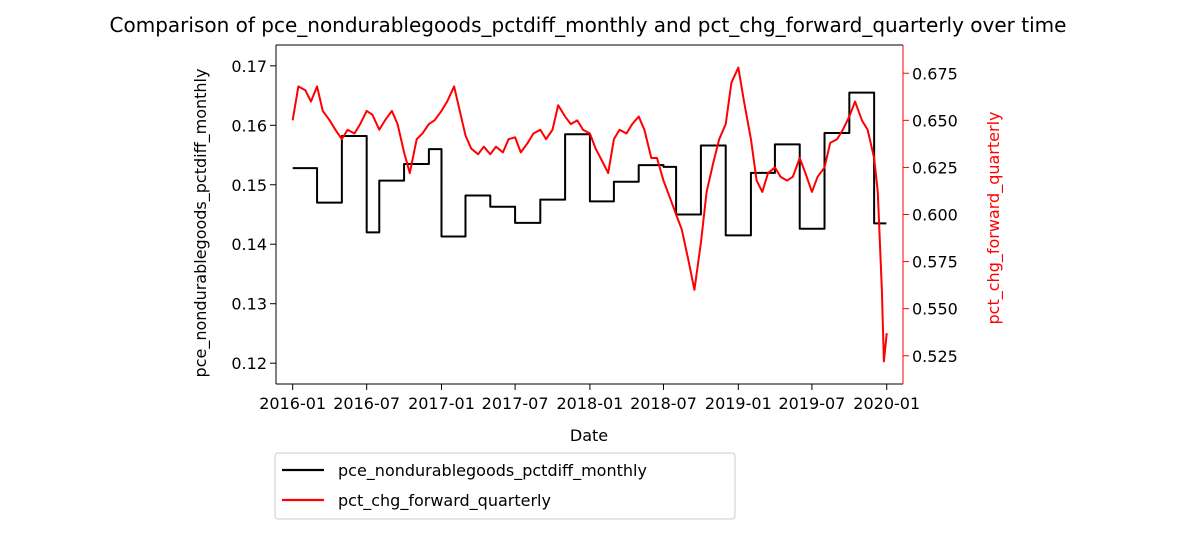  I want to click on y-right-tick-label: 0.575, so click(935, 262).